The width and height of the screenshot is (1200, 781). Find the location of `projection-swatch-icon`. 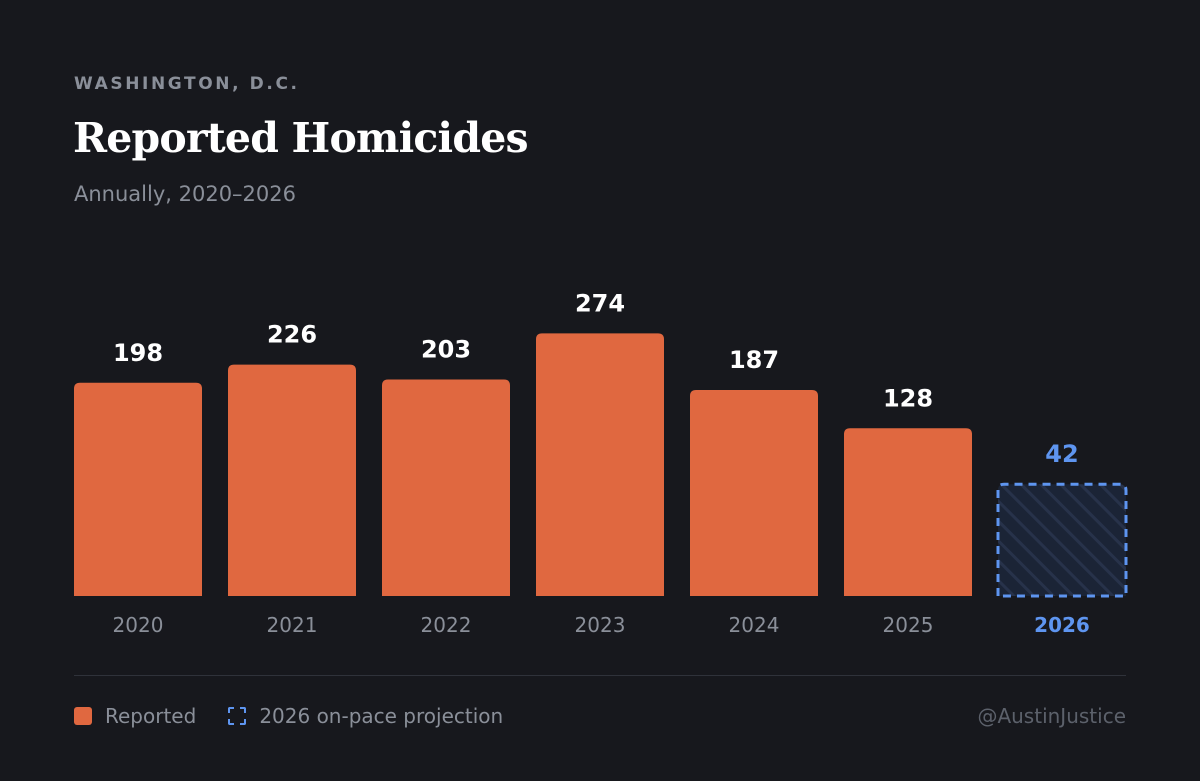

projection-swatch-icon is located at coordinates (237, 716).